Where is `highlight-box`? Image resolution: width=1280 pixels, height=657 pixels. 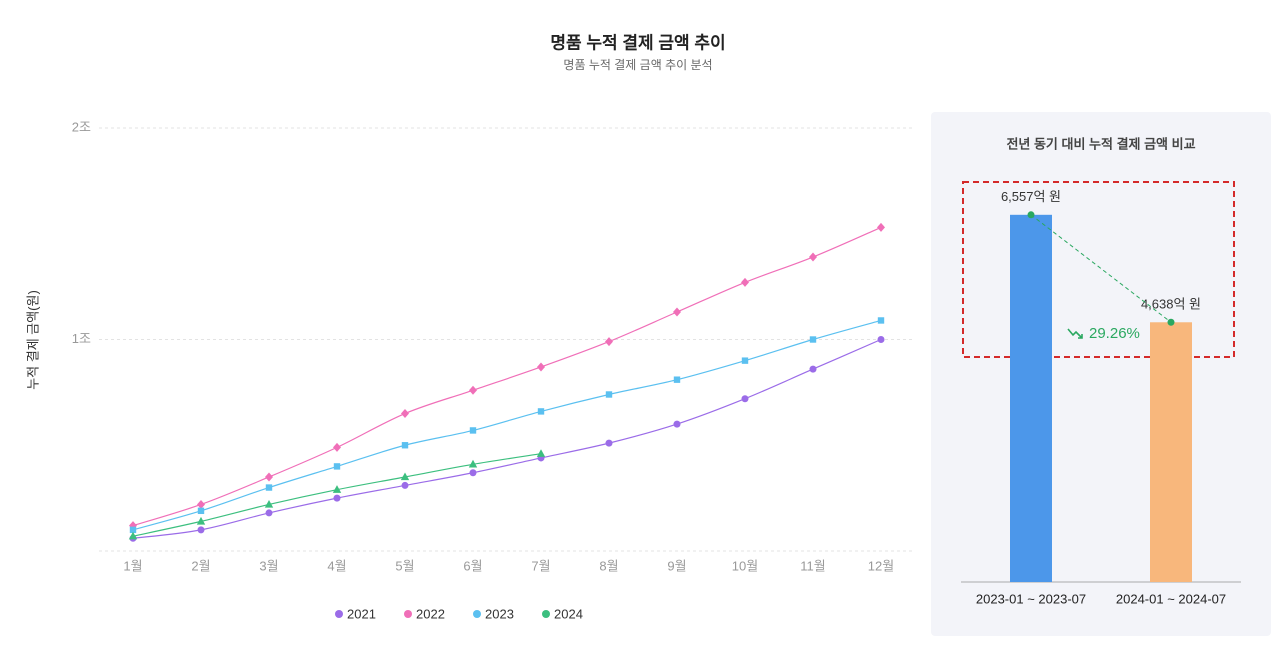 highlight-box is located at coordinates (1098, 269).